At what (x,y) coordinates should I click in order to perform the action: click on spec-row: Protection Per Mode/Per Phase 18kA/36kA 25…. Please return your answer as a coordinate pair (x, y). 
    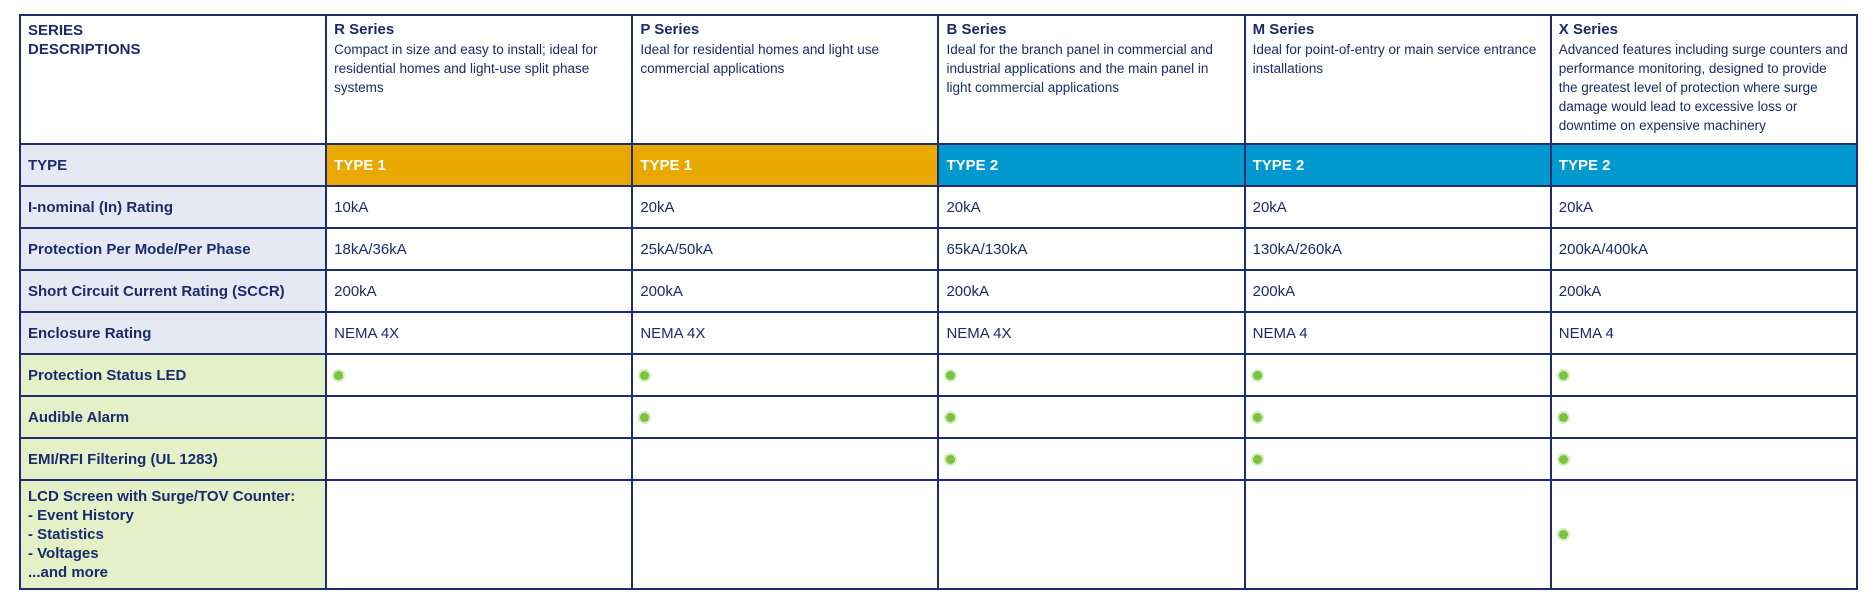
    Looking at the image, I should click on (938, 249).